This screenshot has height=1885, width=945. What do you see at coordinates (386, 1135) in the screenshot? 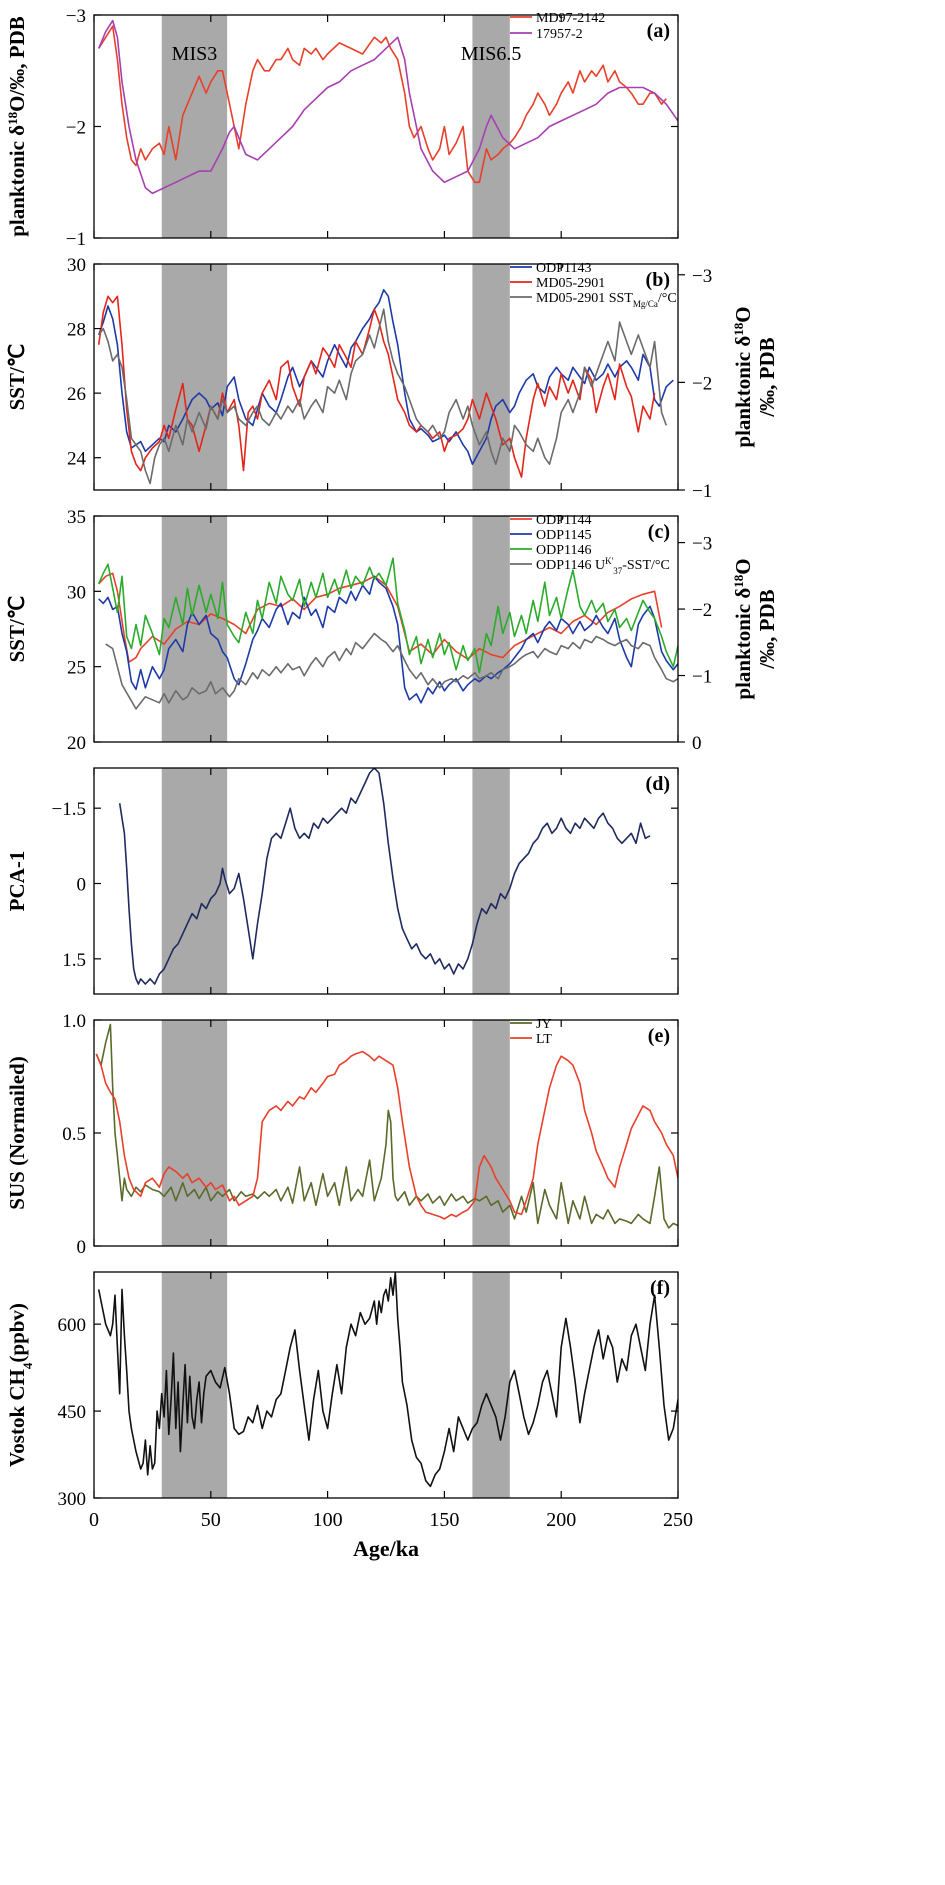
I see `series-line-lt` at bounding box center [386, 1135].